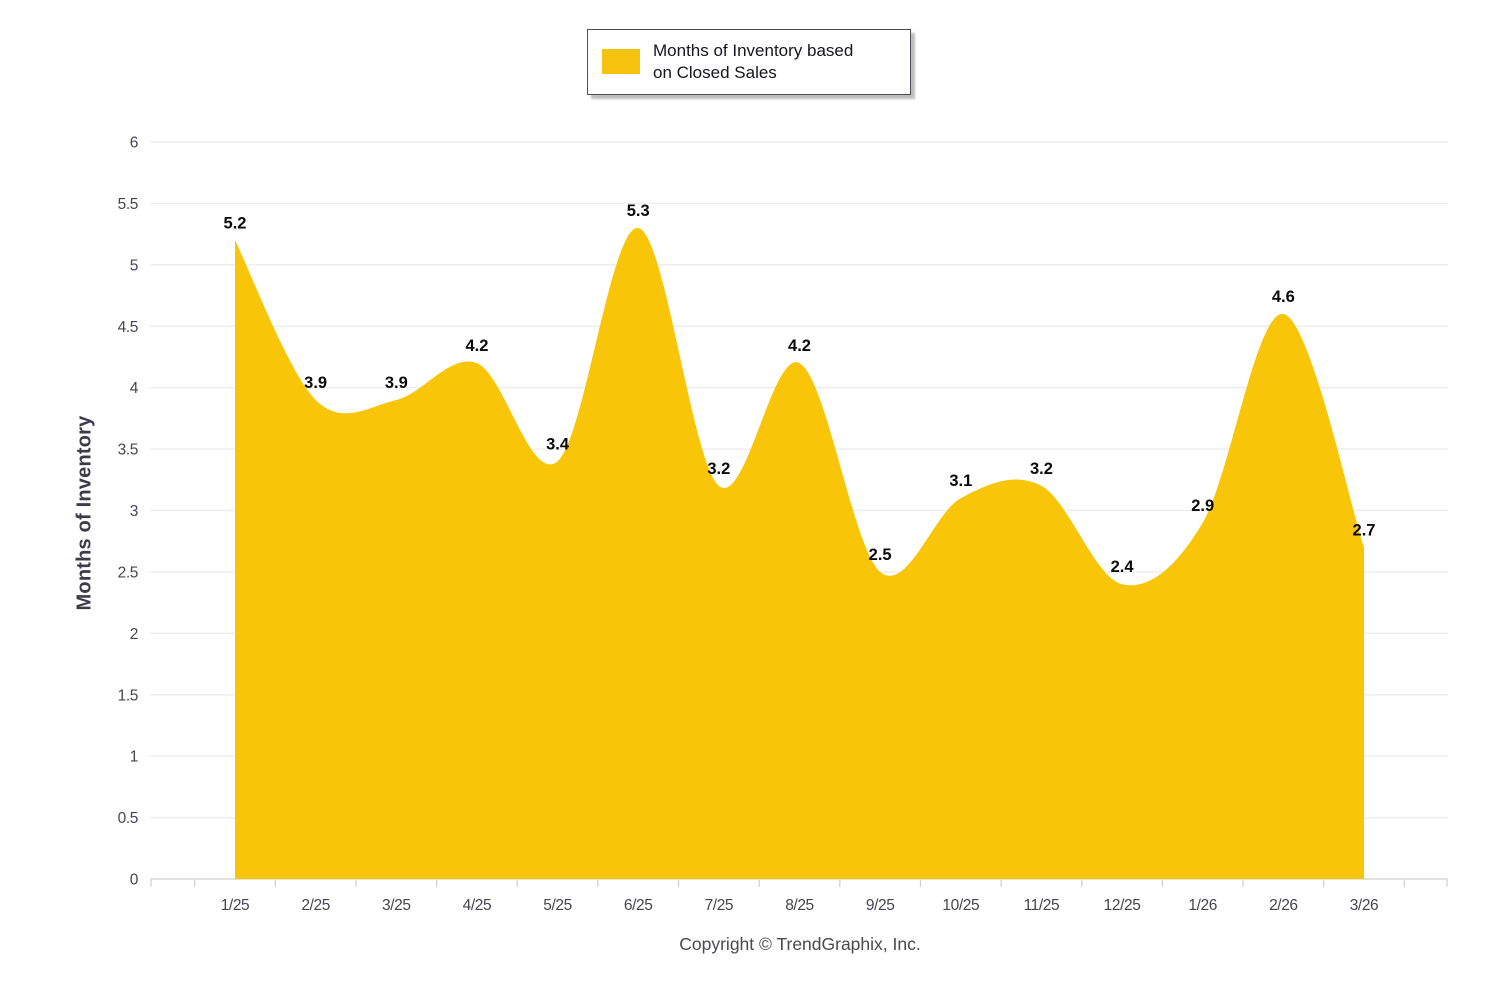  What do you see at coordinates (396, 905) in the screenshot?
I see `x-axis-tick-label: 3/25` at bounding box center [396, 905].